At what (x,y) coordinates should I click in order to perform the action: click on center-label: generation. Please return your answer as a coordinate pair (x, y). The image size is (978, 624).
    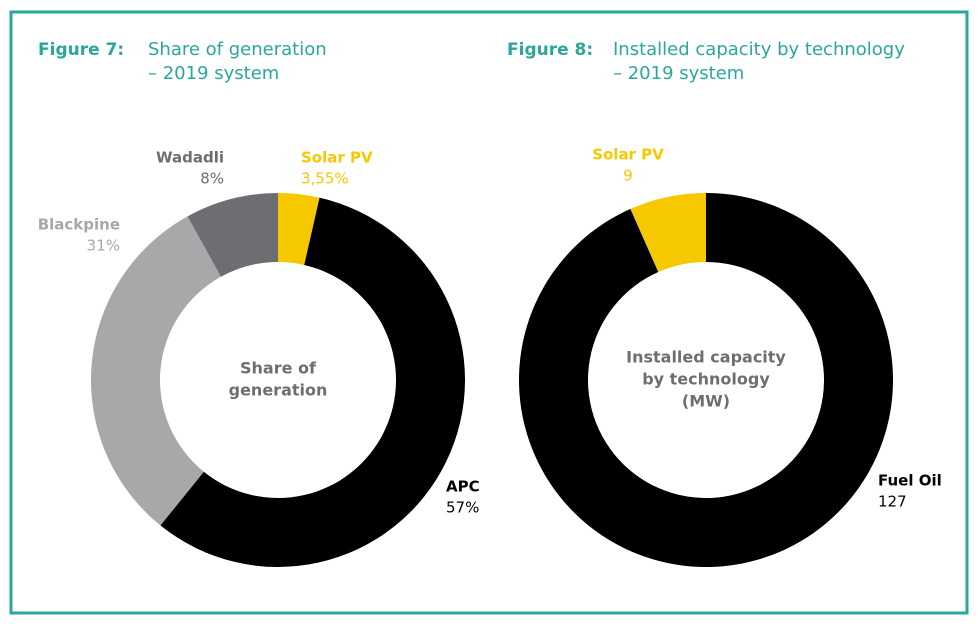
    Looking at the image, I should click on (278, 390).